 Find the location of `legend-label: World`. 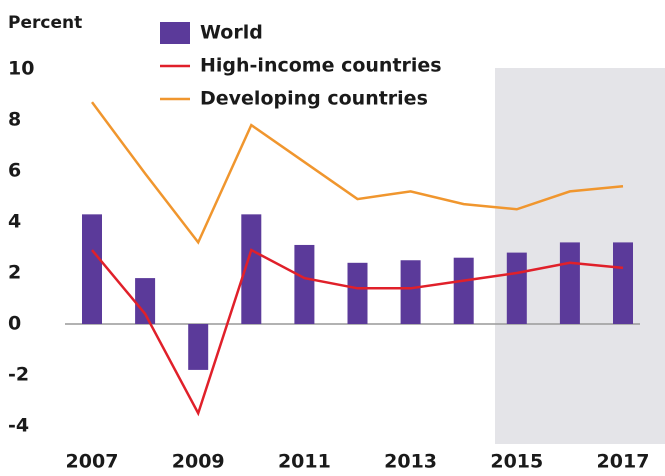

legend-label: World is located at coordinates (231, 33).